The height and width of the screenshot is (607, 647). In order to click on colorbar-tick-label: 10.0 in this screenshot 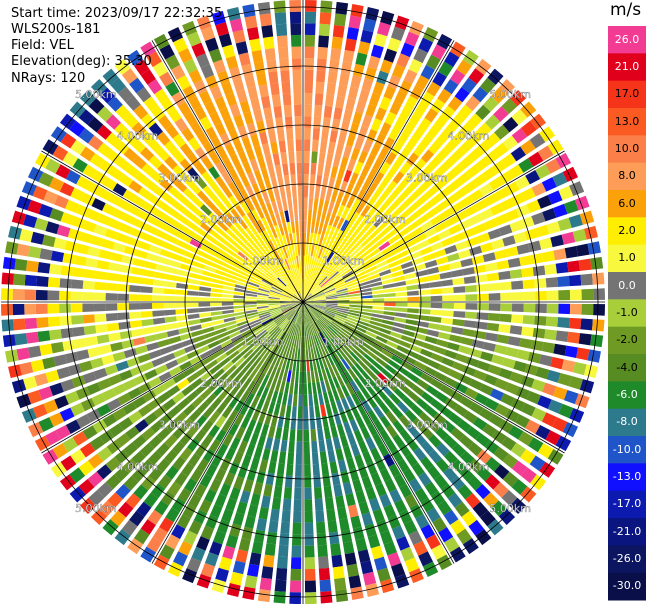, I will do `click(627, 148)`.